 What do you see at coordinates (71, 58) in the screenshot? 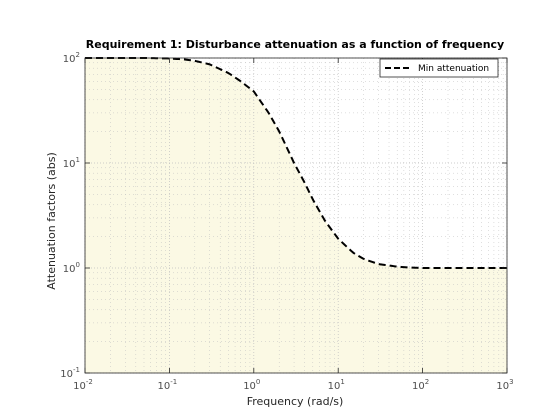
I see `y-tick-label: 10²` at bounding box center [71, 58].